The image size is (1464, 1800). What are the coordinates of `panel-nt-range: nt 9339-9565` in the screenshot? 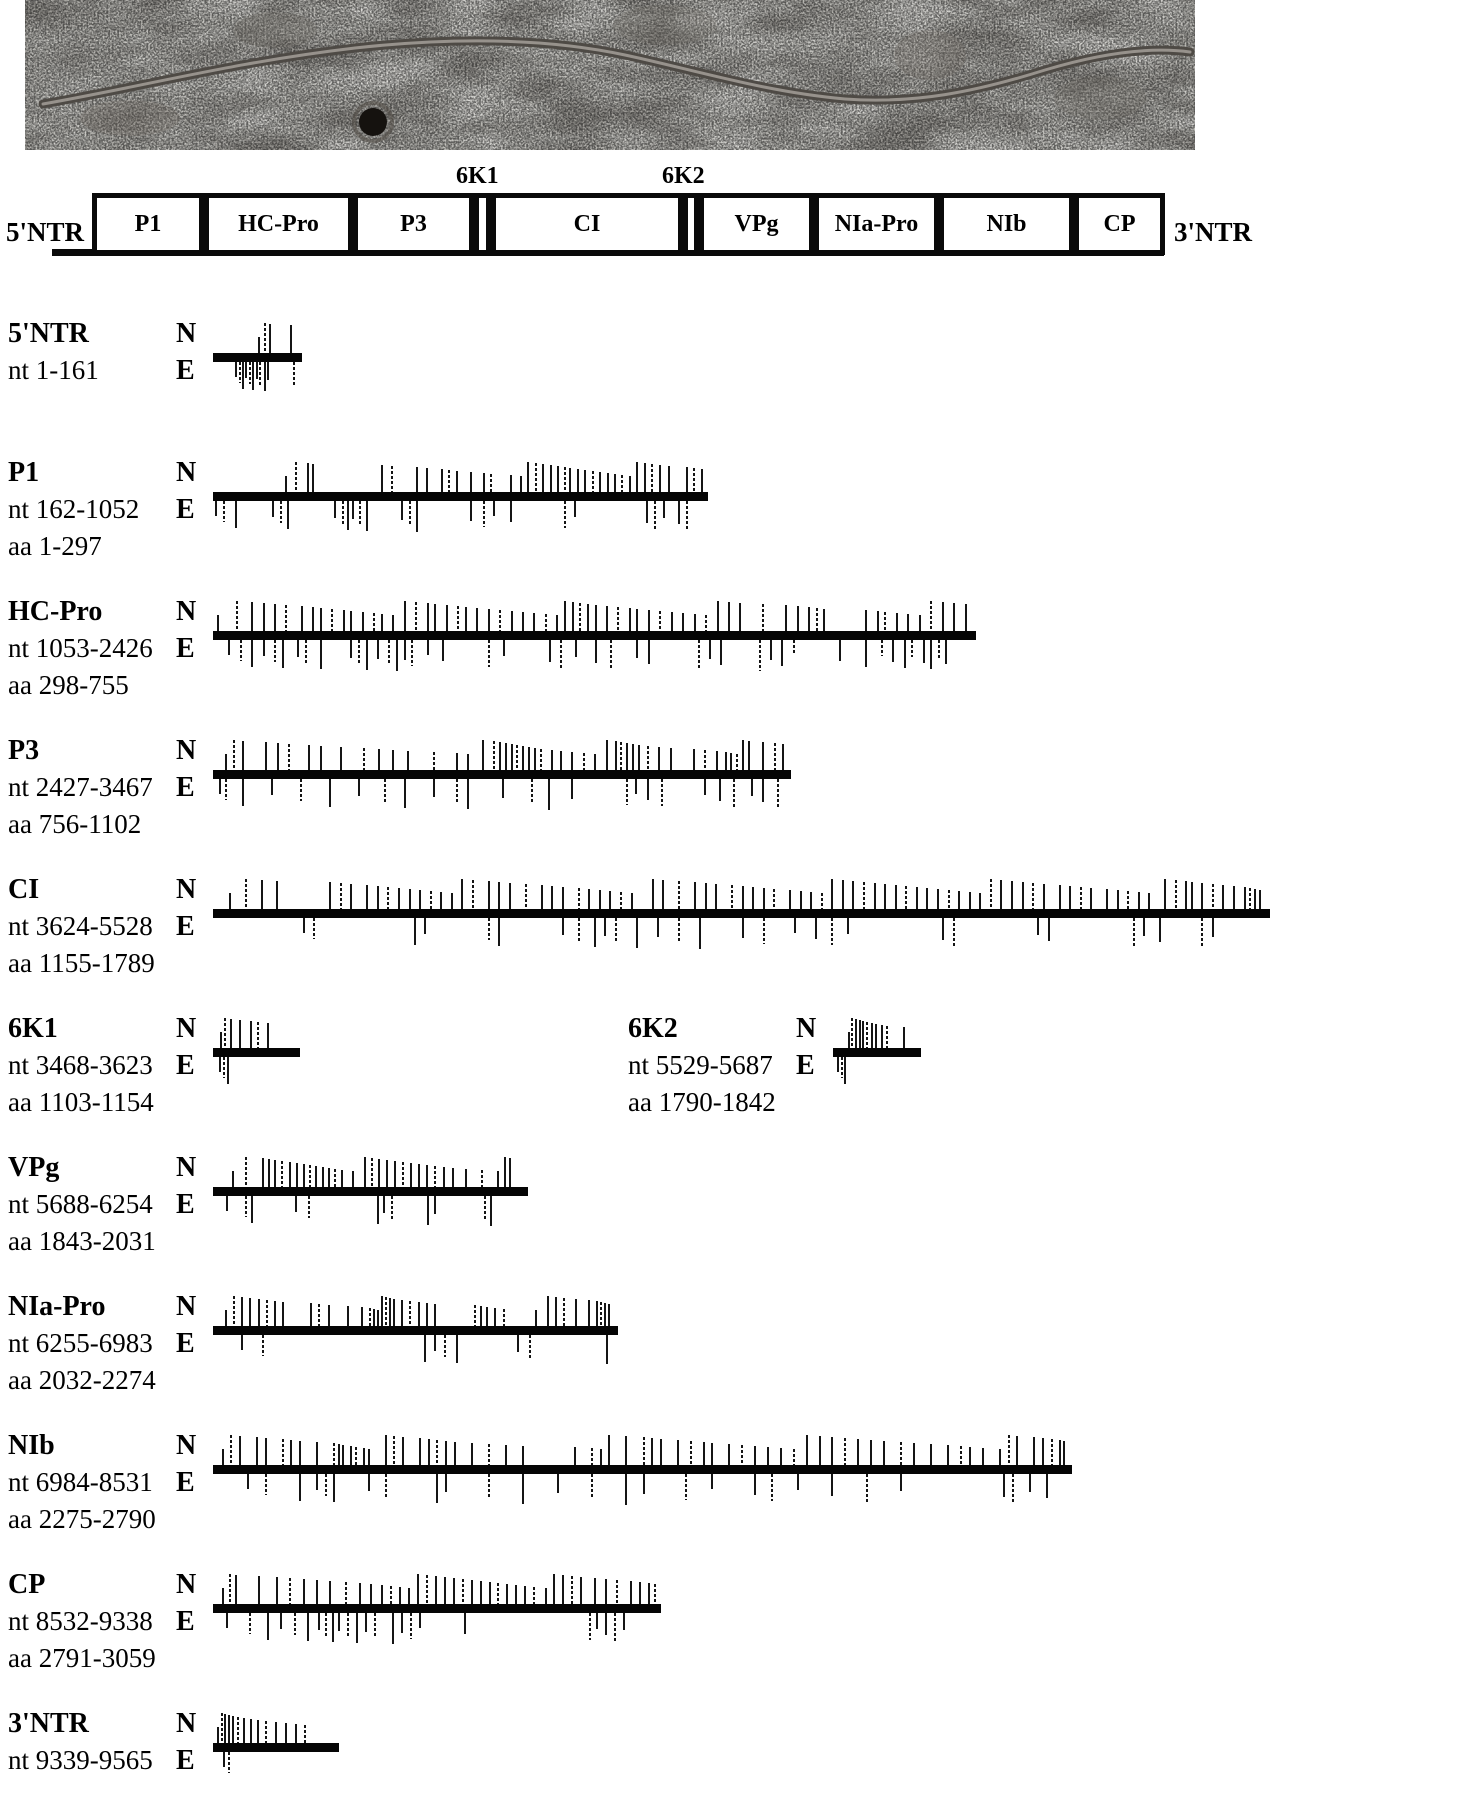 It's located at (80, 1760).